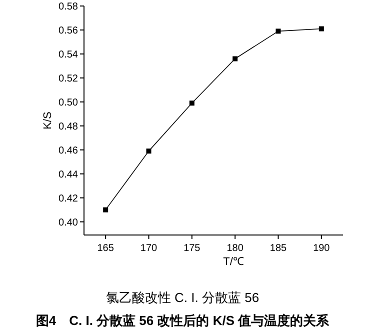 The width and height of the screenshot is (365, 332). I want to click on y-tick-label: 0.46, so click(68, 150).